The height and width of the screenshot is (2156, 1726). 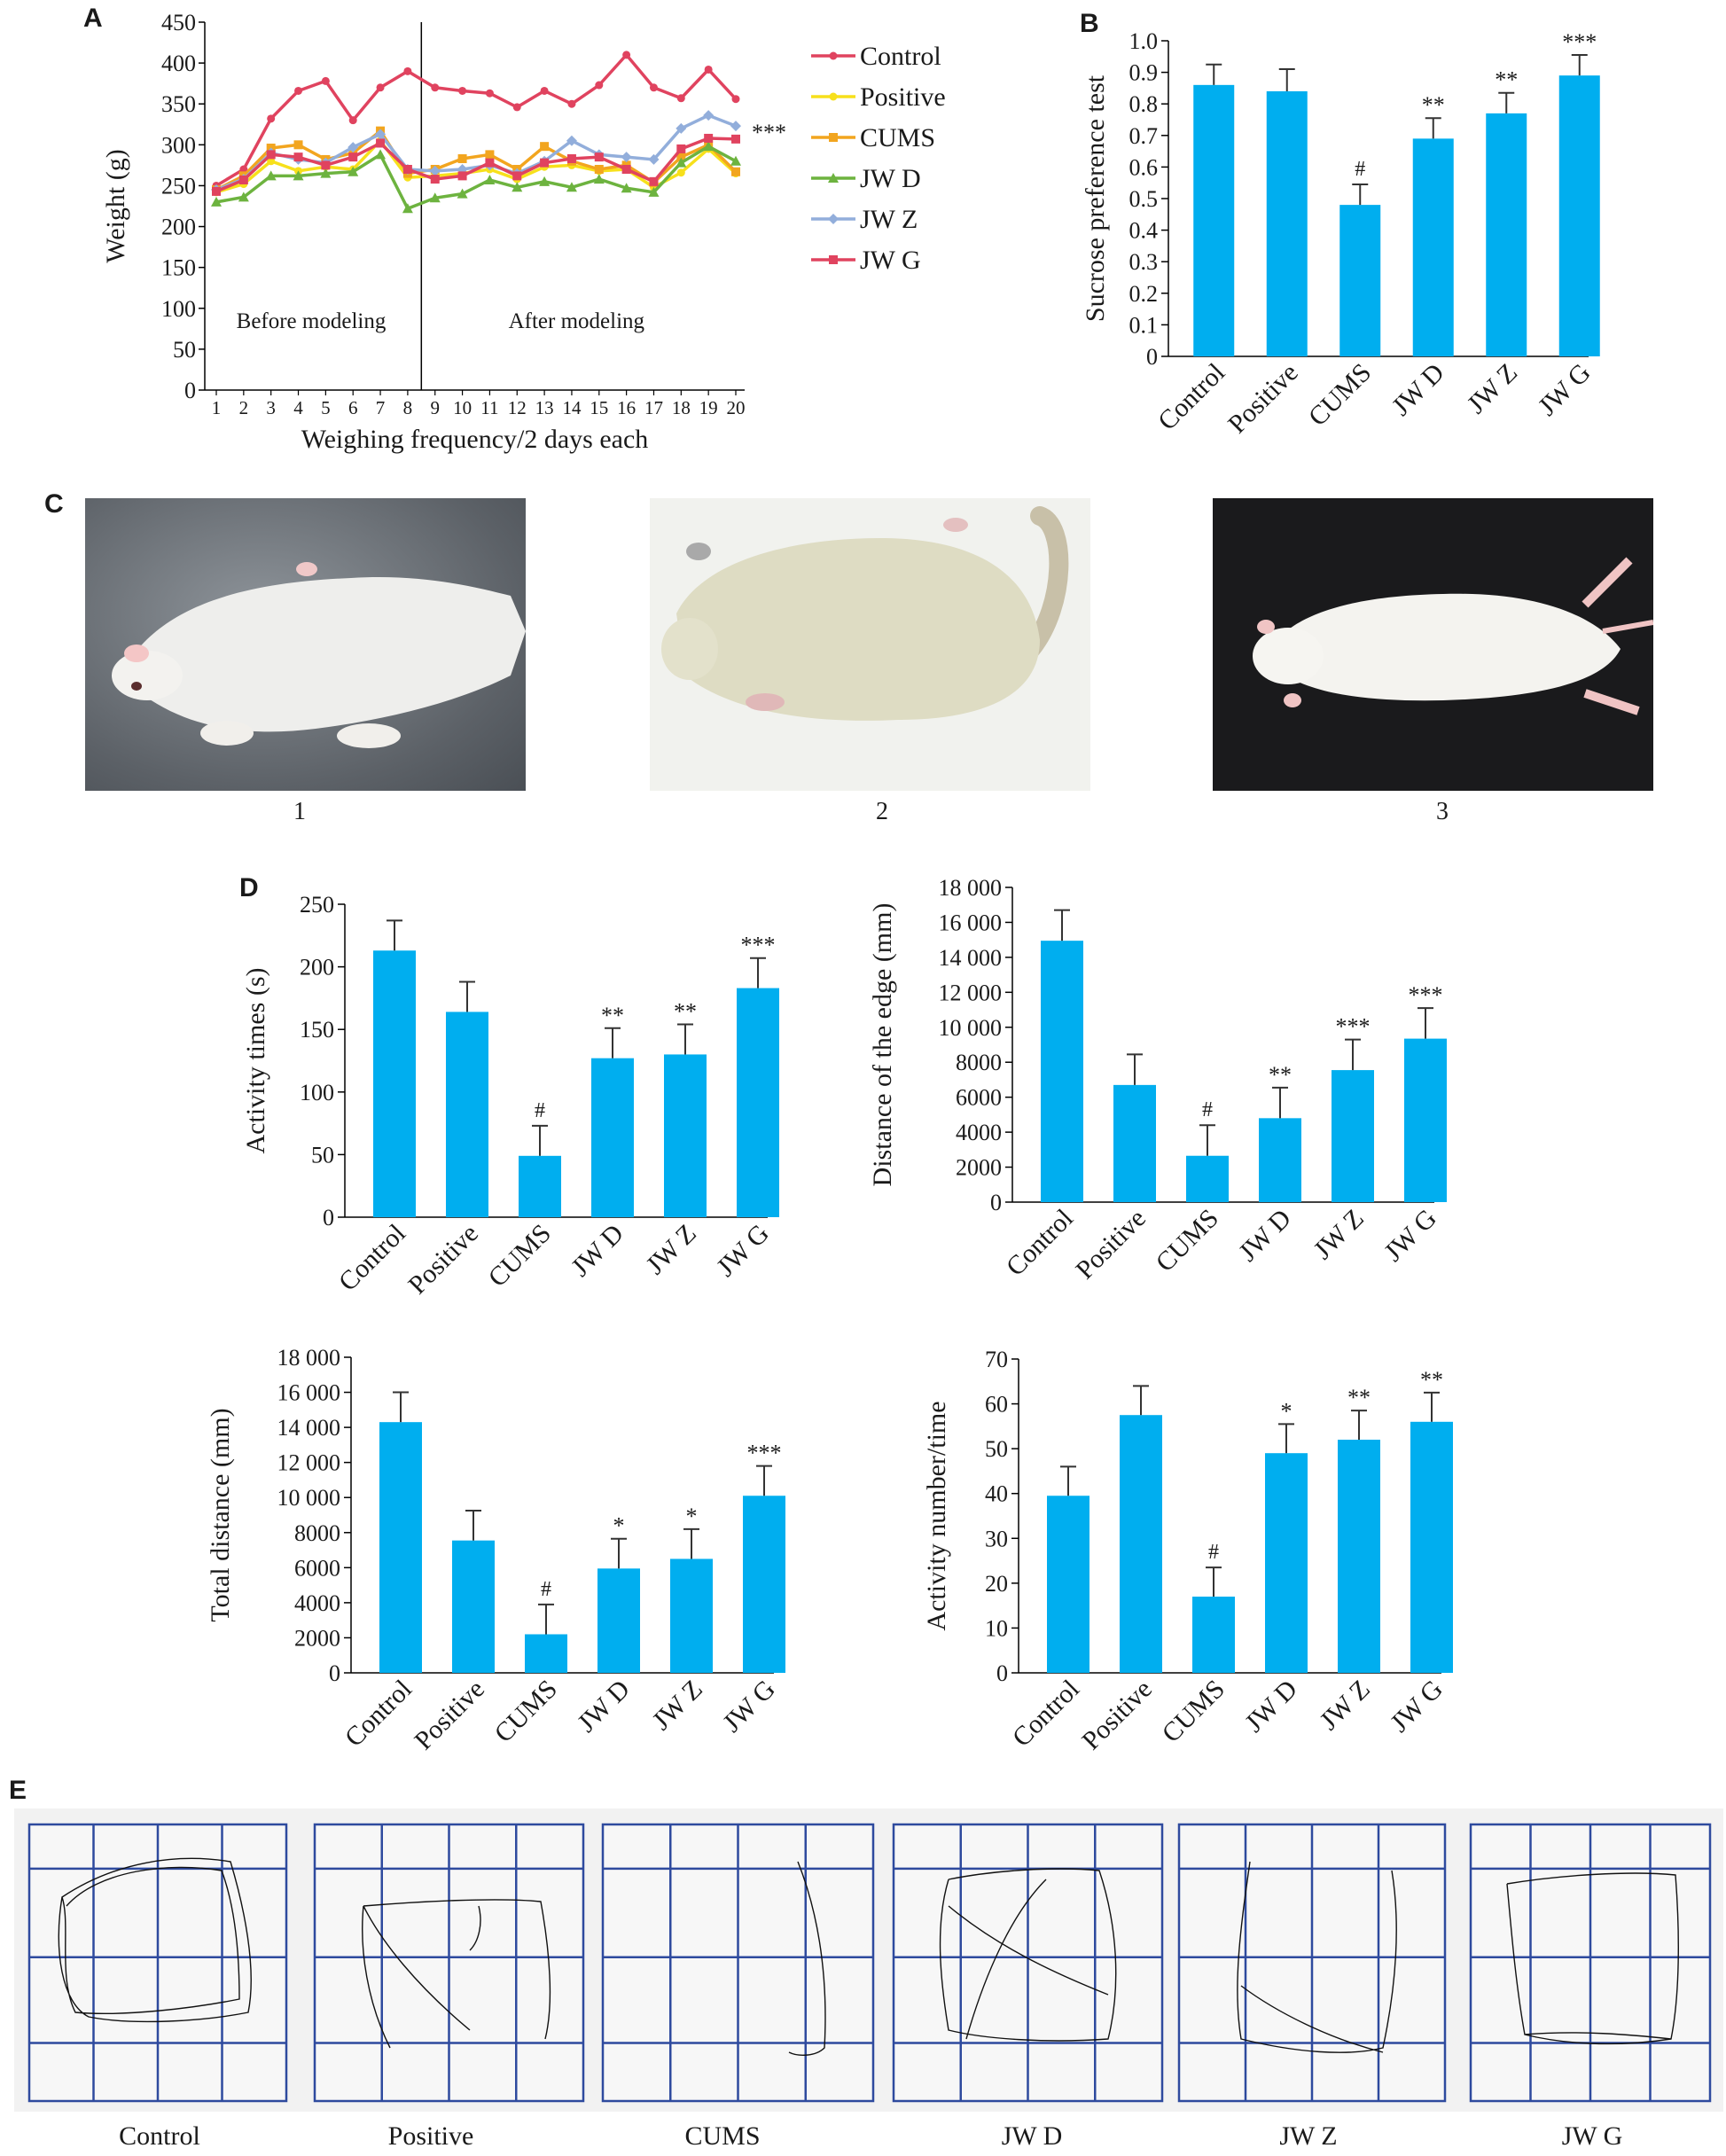 What do you see at coordinates (178, 22) in the screenshot?
I see `y-tick-label-a: 450` at bounding box center [178, 22].